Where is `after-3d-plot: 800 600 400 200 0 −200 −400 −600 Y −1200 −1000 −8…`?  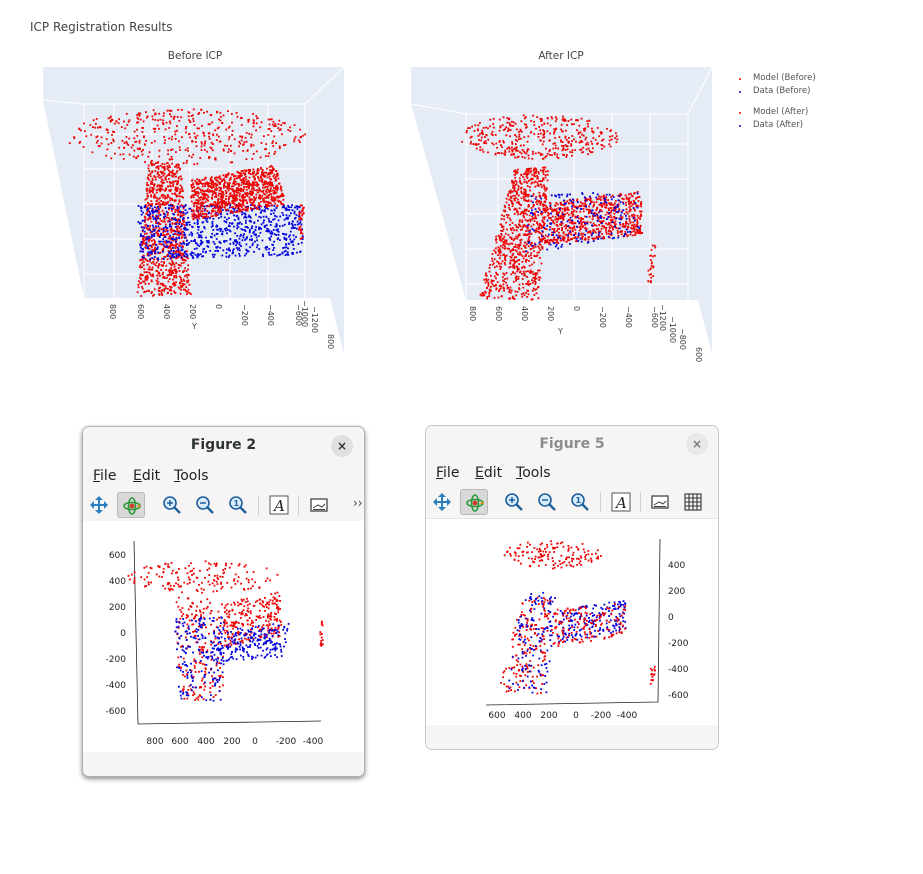
after-3d-plot: 800 600 400 200 0 −200 −400 −600 Y −1200 −1000 −8… is located at coordinates (563, 214).